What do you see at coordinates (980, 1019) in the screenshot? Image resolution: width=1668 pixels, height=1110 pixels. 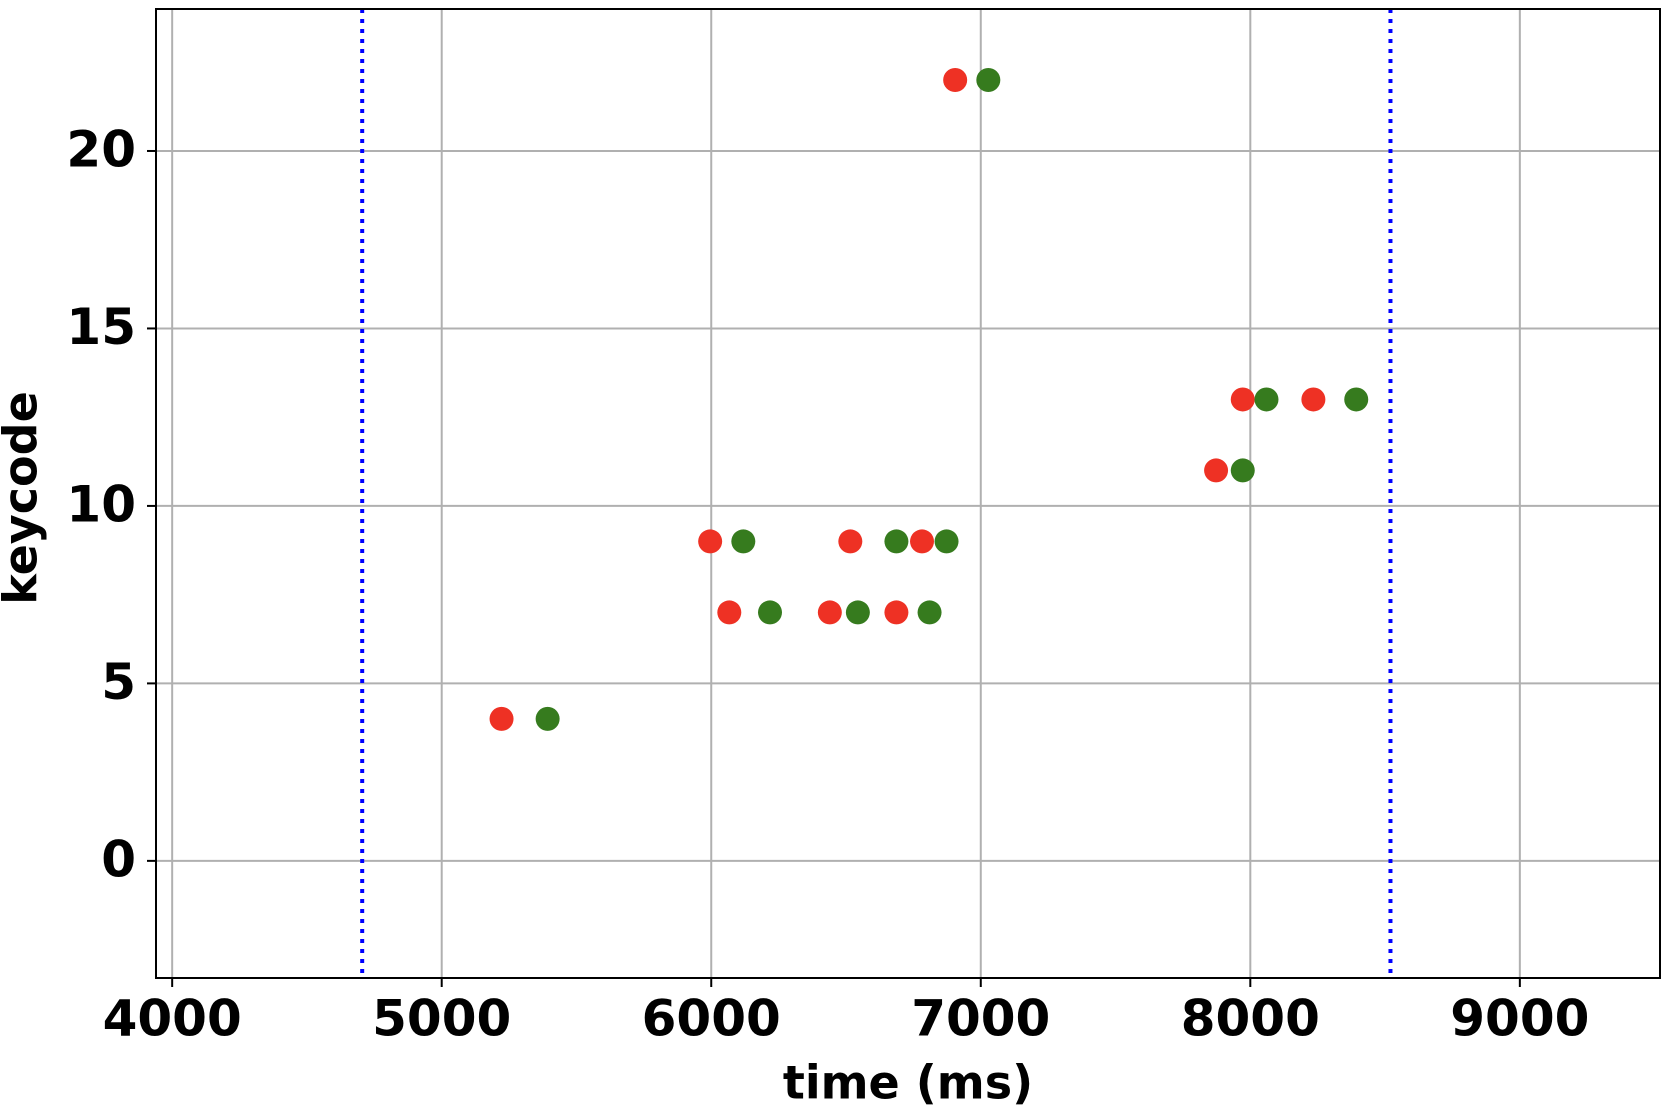 I see `x-tick-label: 7000` at bounding box center [980, 1019].